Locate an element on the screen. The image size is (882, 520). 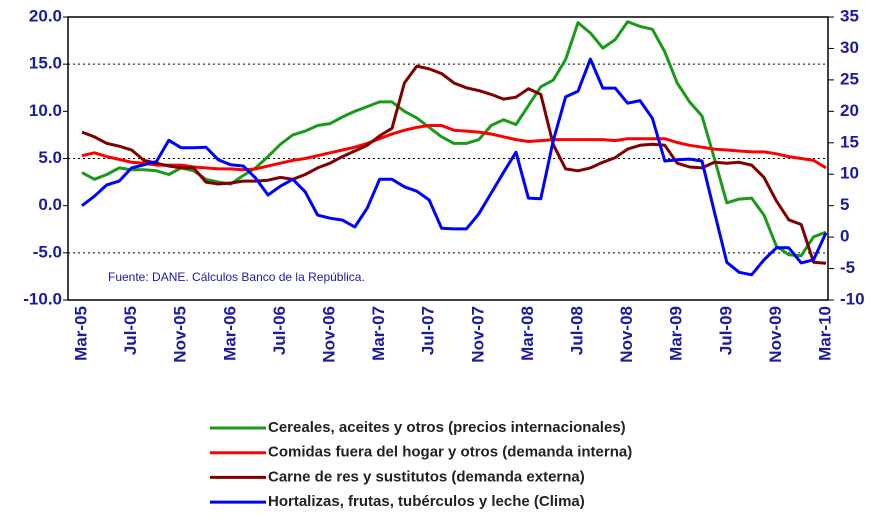
y-tick-label: 15.0 is located at coordinates (45, 63).